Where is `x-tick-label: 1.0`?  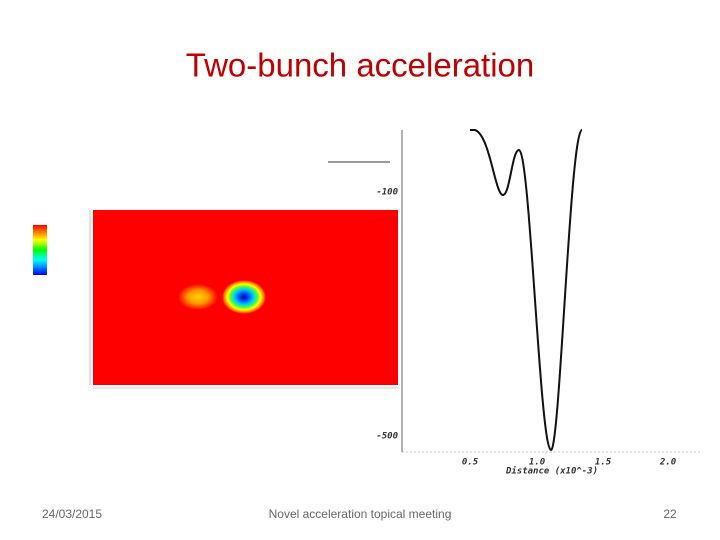 x-tick-label: 1.0 is located at coordinates (537, 463).